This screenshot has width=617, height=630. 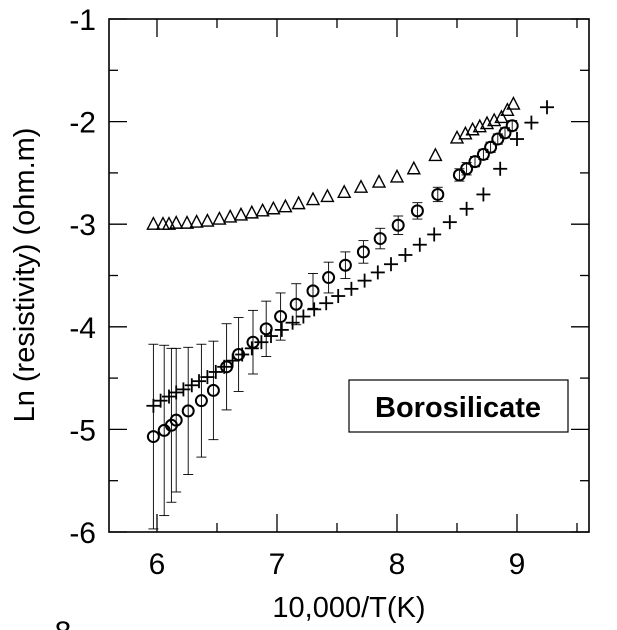 I want to click on annotation-box: Borosilicate, so click(x=458, y=406).